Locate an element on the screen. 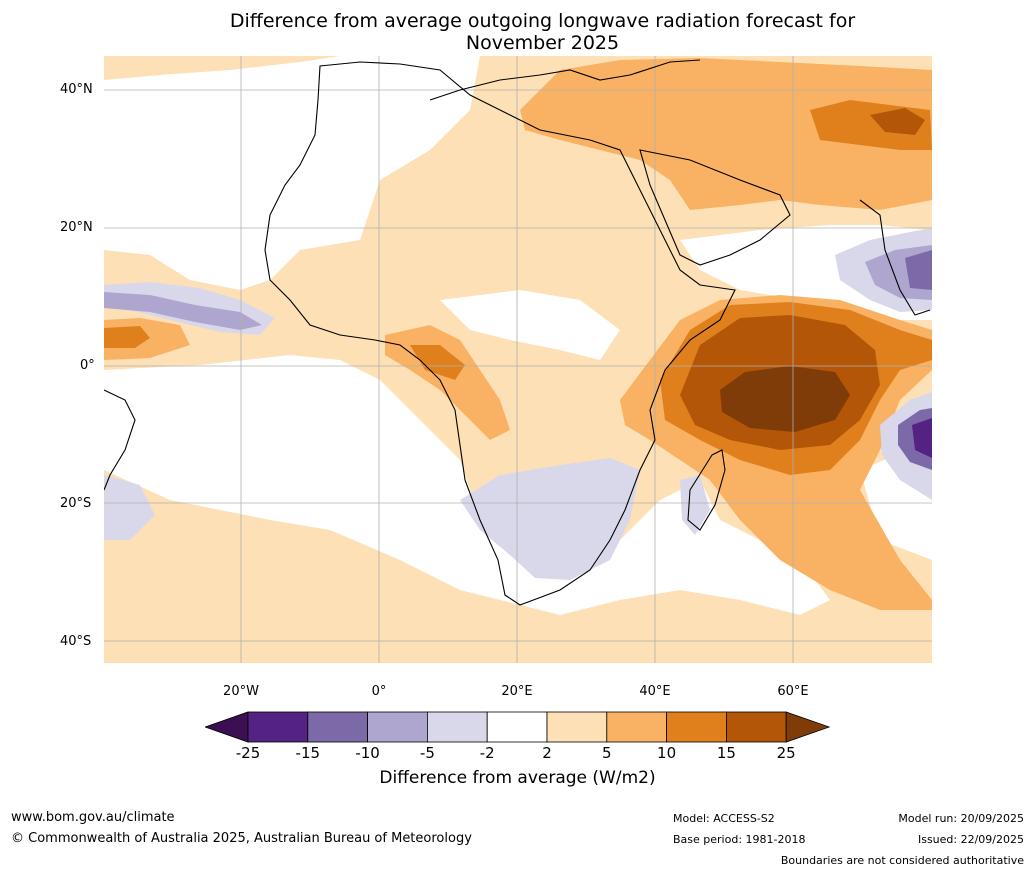 The height and width of the screenshot is (873, 1035). lat-label-40s: 40°S is located at coordinates (76, 641).